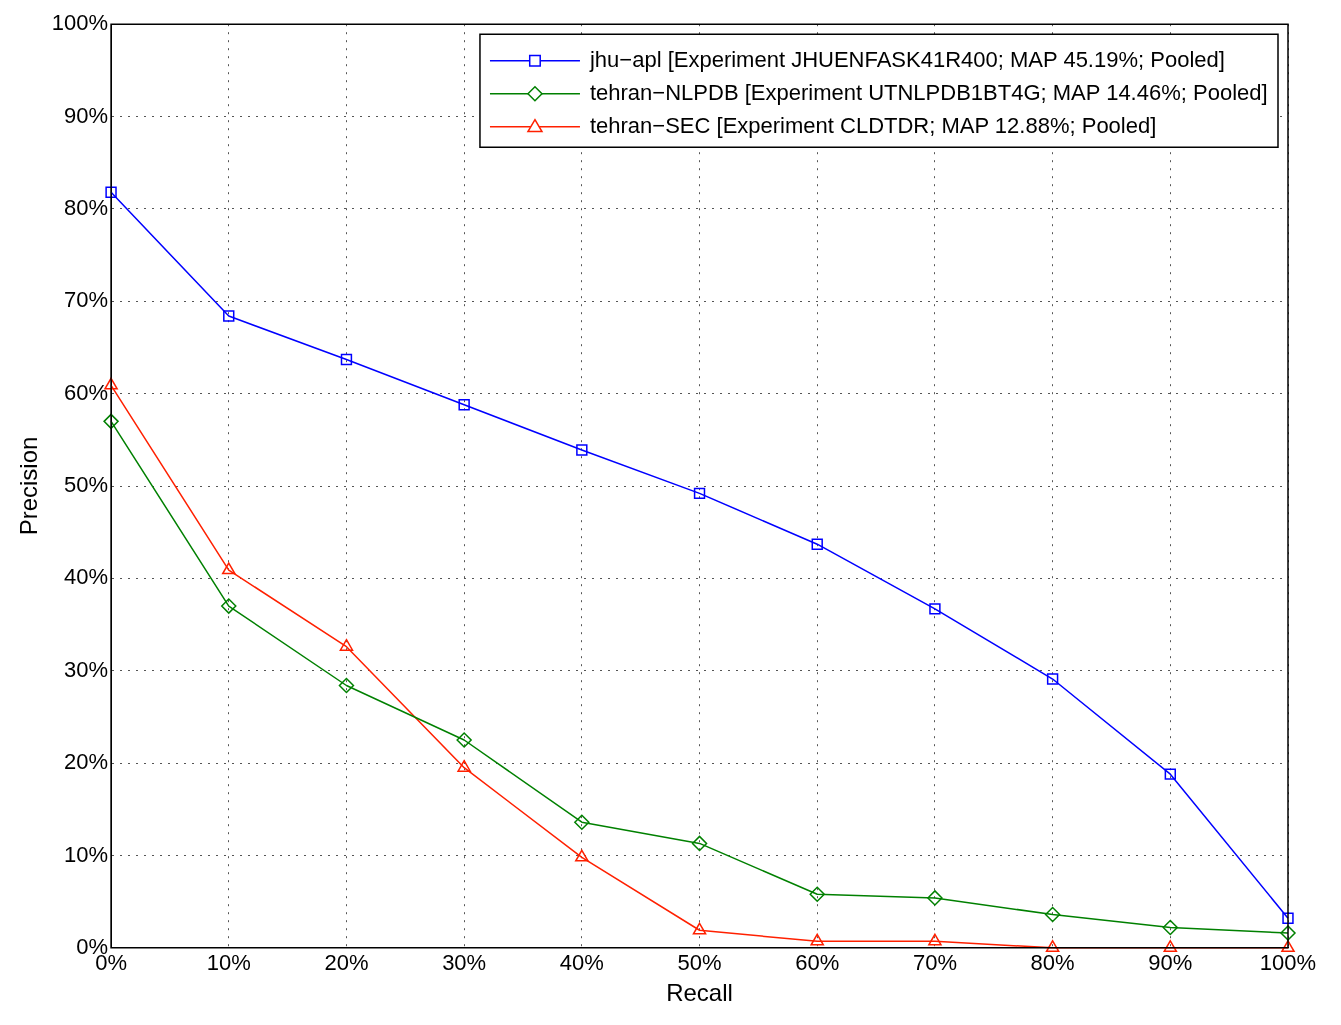 This screenshot has height=1025, width=1341. I want to click on legend-label: tehran−NLPDB [Experiment UTNLPDB1BT4G; MAP 14.46%; Pooled], so click(928, 92).